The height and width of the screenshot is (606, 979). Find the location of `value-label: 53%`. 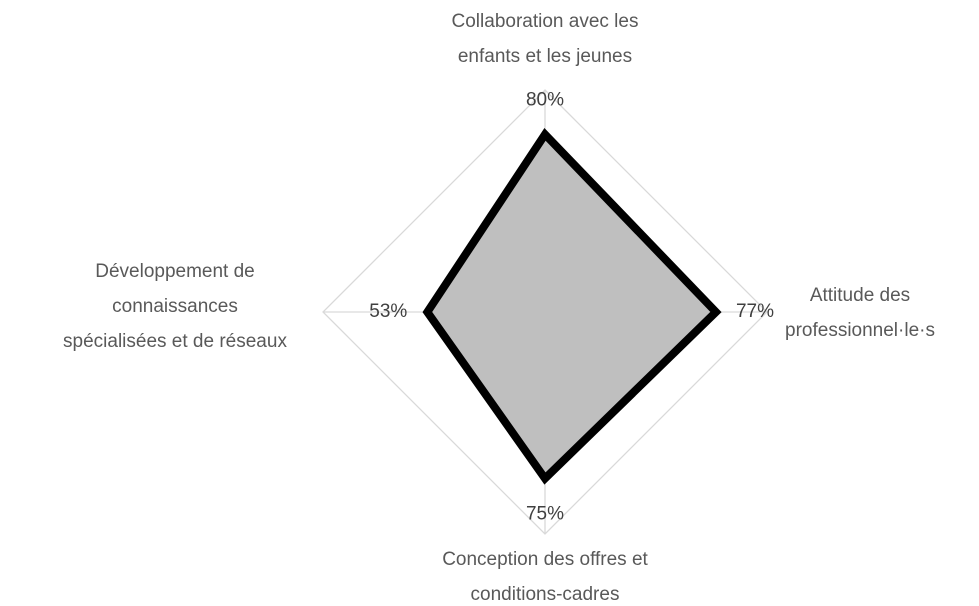

value-label: 53% is located at coordinates (388, 311).